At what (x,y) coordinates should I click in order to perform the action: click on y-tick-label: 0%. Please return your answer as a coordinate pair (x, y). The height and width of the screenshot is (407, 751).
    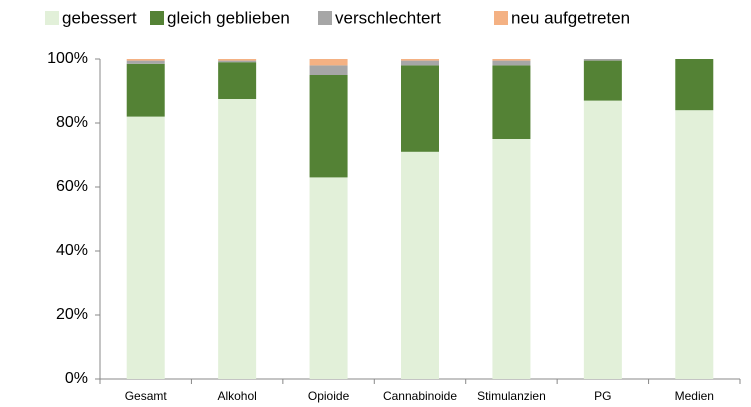
    Looking at the image, I should click on (76, 378).